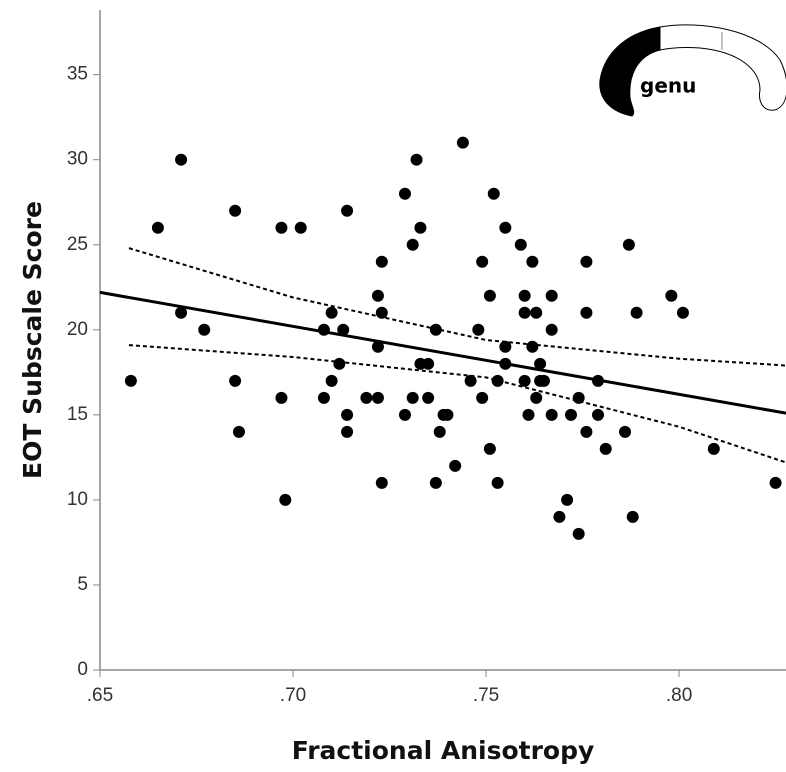  Describe the element at coordinates (82, 584) in the screenshot. I see `y-tick-label: 5` at that location.